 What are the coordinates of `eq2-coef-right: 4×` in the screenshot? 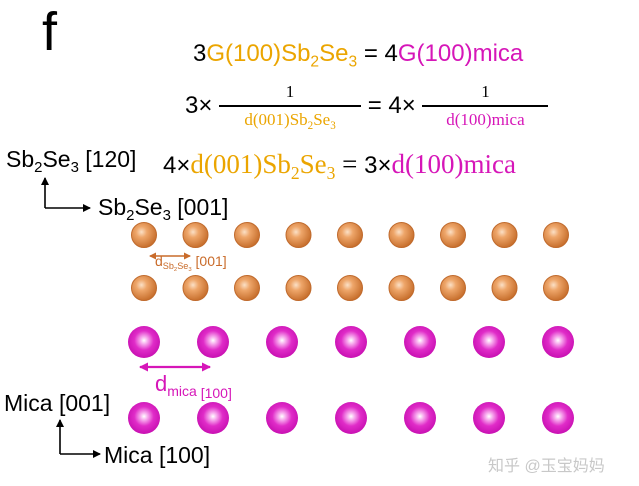 It's located at (402, 105).